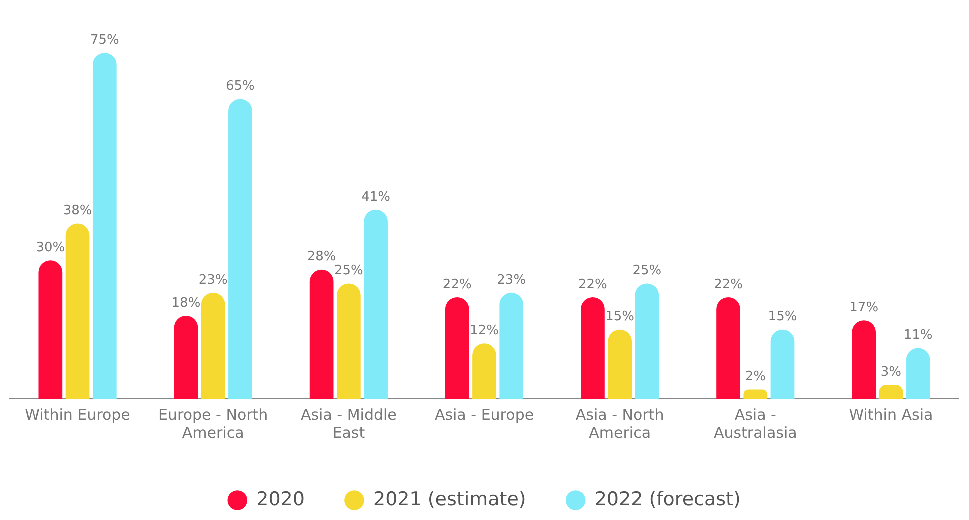 This screenshot has height=520, width=969. I want to click on legend-label: 2021 (estimate), so click(449, 499).